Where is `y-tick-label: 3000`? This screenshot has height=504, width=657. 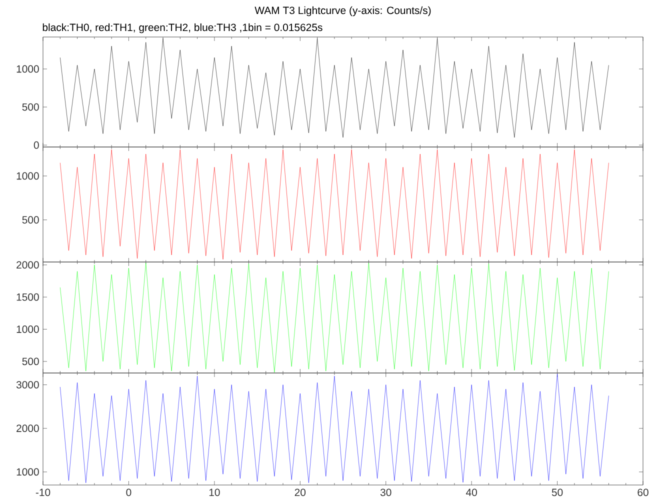
y-tick-label: 3000 is located at coordinates (27, 384).